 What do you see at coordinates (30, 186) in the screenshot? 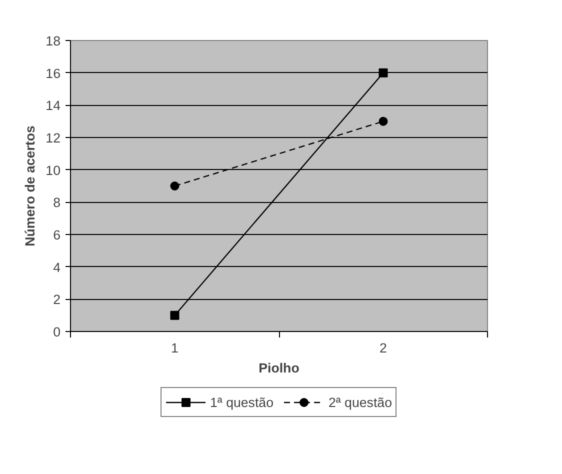
I see `y-axis-title: Número de acertos` at bounding box center [30, 186].